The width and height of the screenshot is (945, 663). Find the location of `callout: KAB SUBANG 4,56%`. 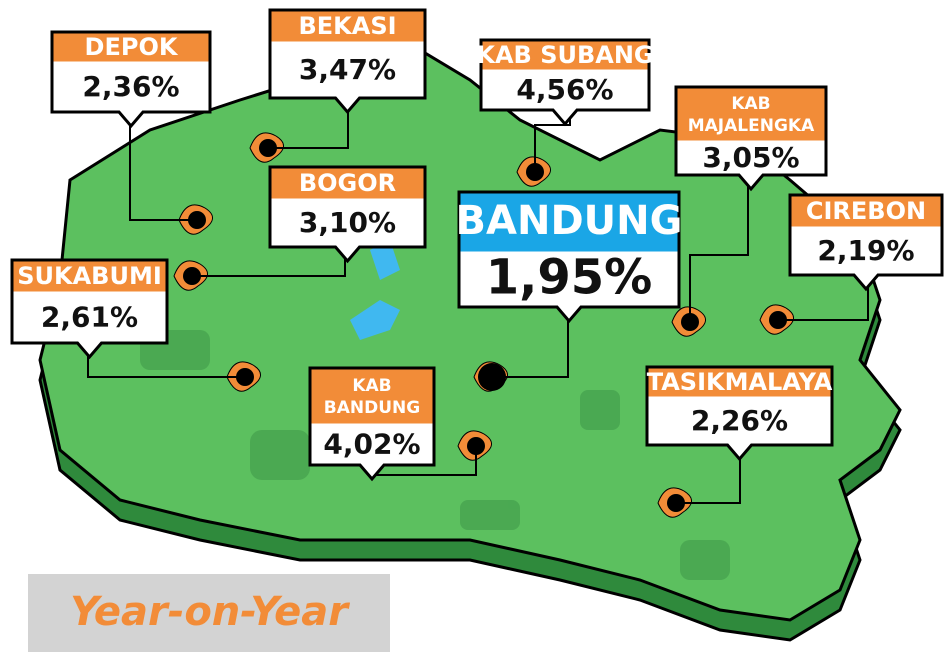

callout: KAB SUBANG 4,56% is located at coordinates (565, 112).